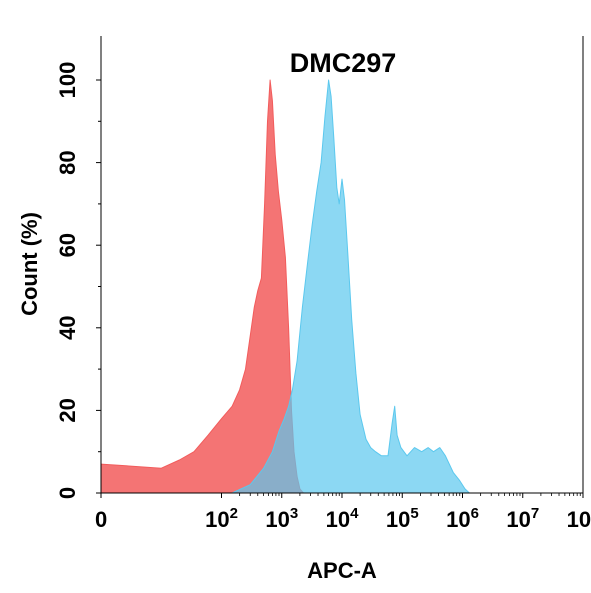 This screenshot has width=591, height=593. What do you see at coordinates (462, 518) in the screenshot?
I see `x-tick-label: 10⁶` at bounding box center [462, 518].